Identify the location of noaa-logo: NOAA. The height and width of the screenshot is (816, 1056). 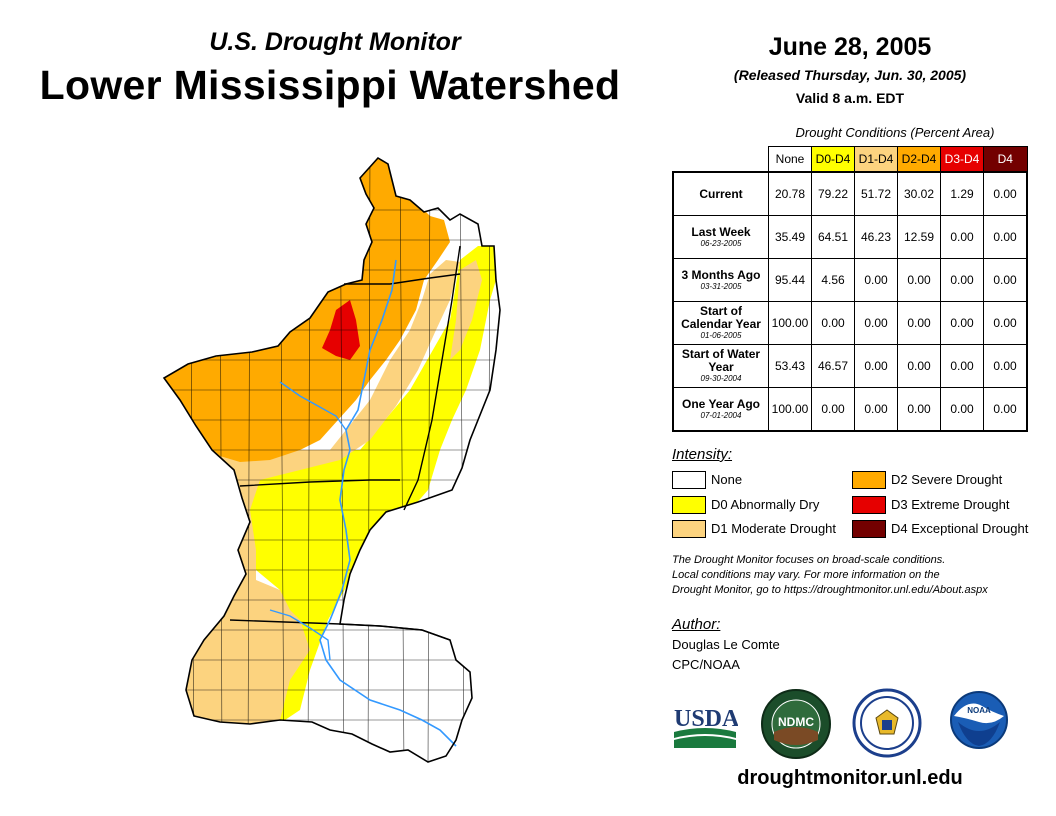
(979, 720).